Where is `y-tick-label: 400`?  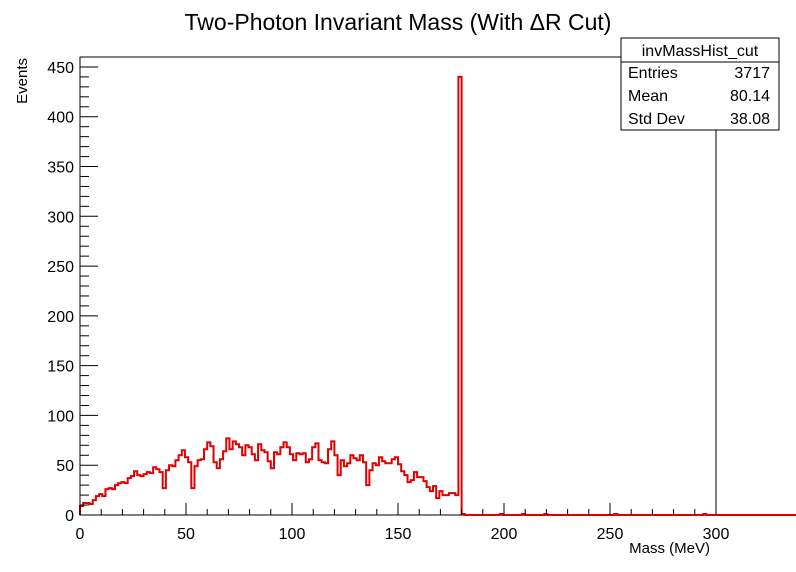 y-tick-label: 400 is located at coordinates (60, 118).